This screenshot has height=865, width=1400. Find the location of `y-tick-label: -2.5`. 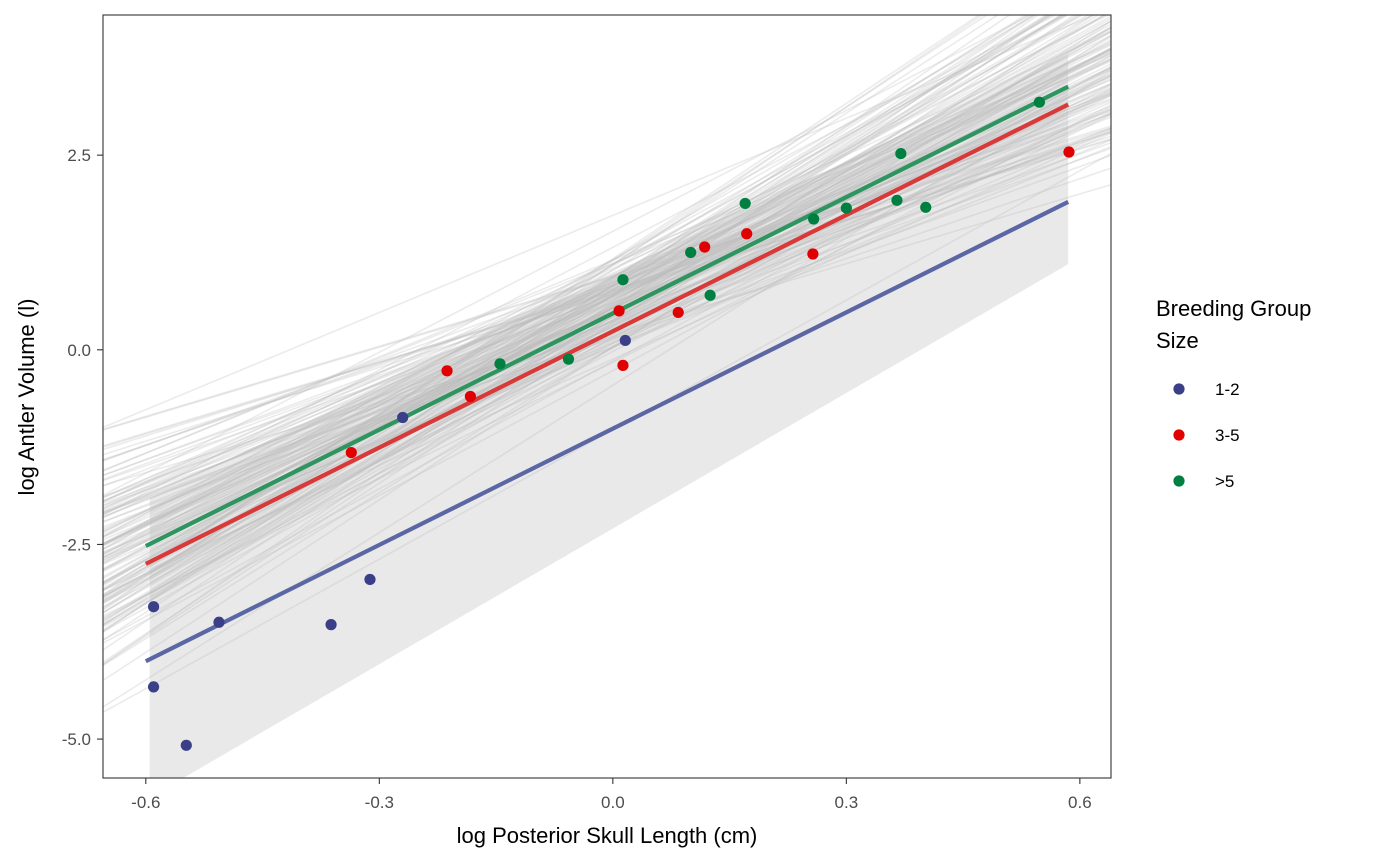

y-tick-label: -2.5 is located at coordinates (76, 544).